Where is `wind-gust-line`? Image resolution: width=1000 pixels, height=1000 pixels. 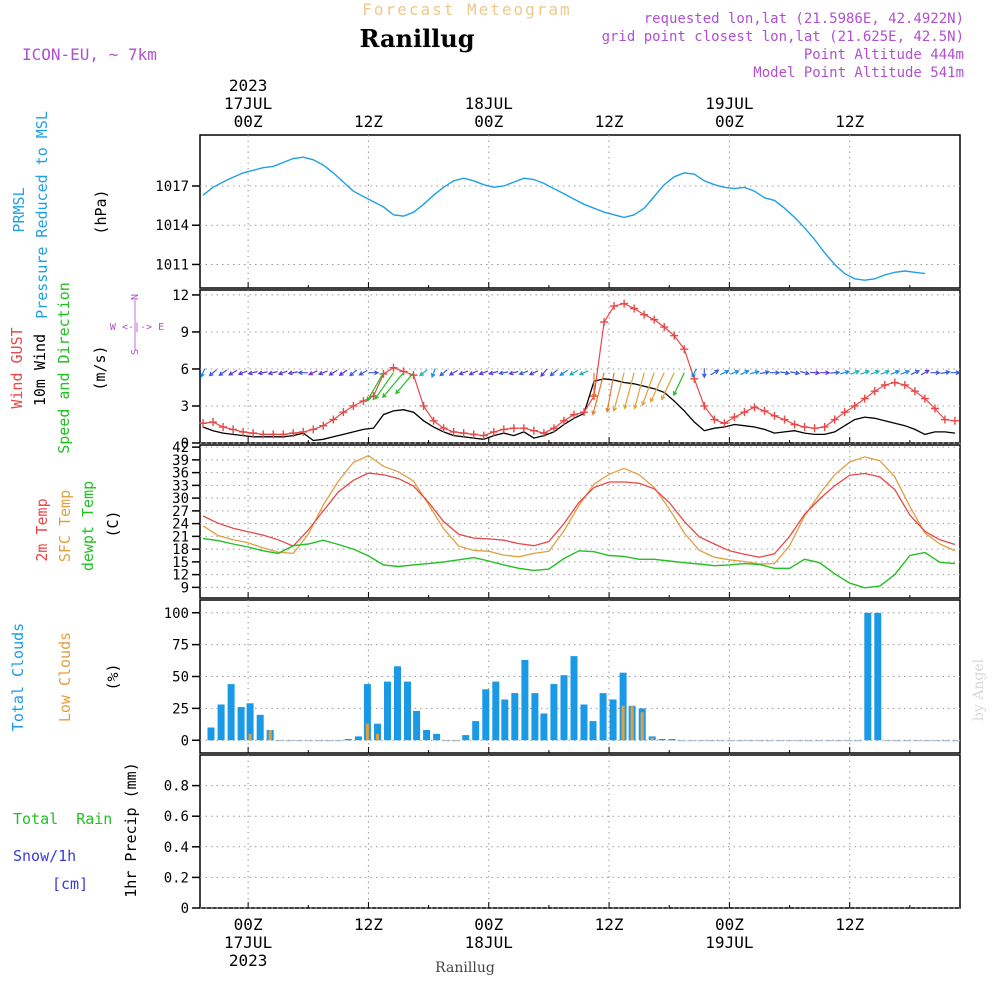 wind-gust-line is located at coordinates (579, 369).